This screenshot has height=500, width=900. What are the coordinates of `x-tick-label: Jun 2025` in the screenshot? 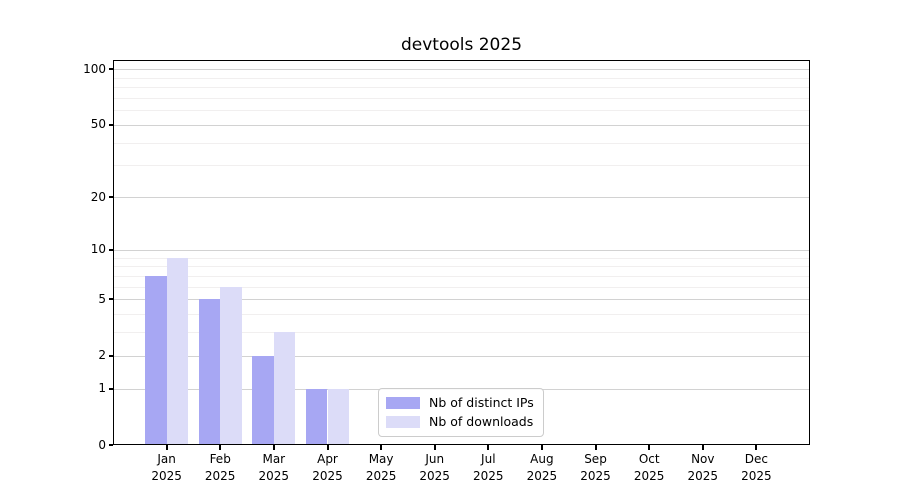 It's located at (434, 467).